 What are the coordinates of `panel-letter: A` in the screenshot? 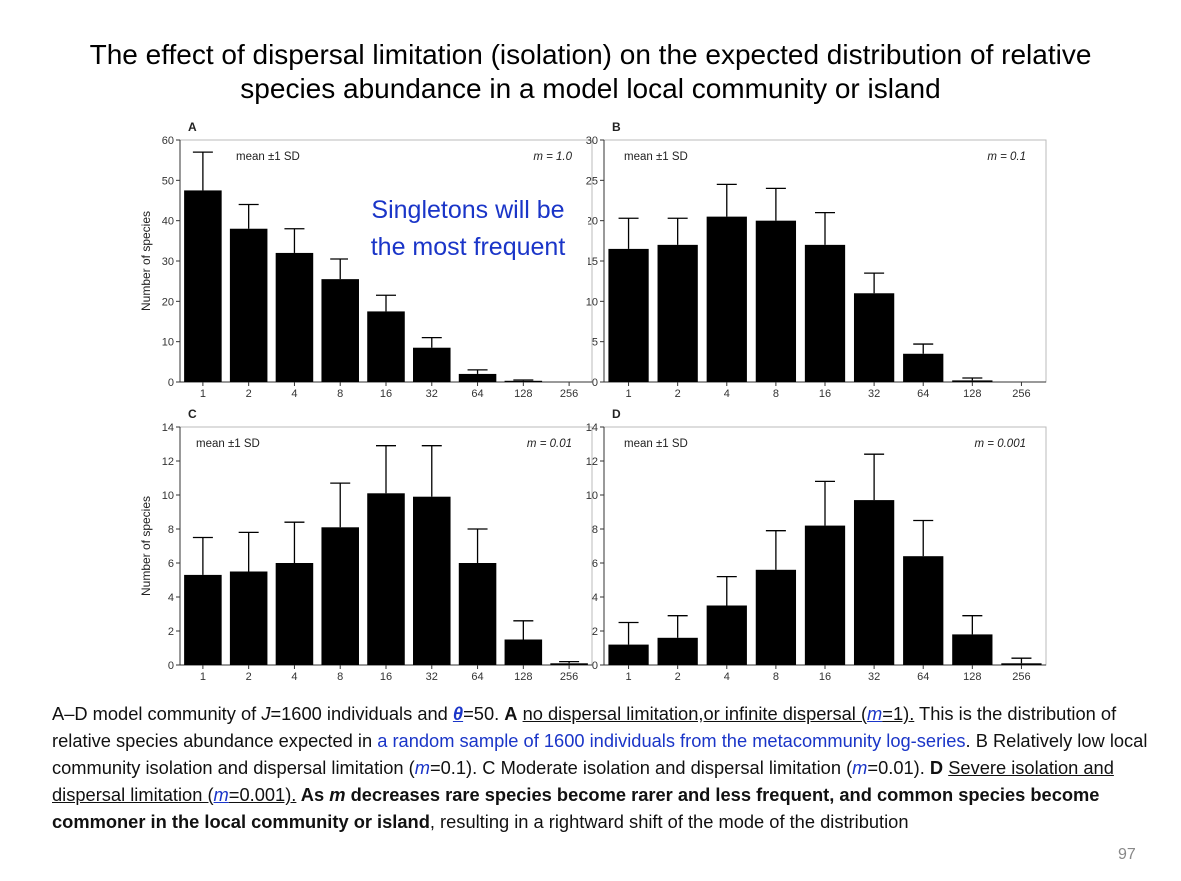 It's located at (192, 127).